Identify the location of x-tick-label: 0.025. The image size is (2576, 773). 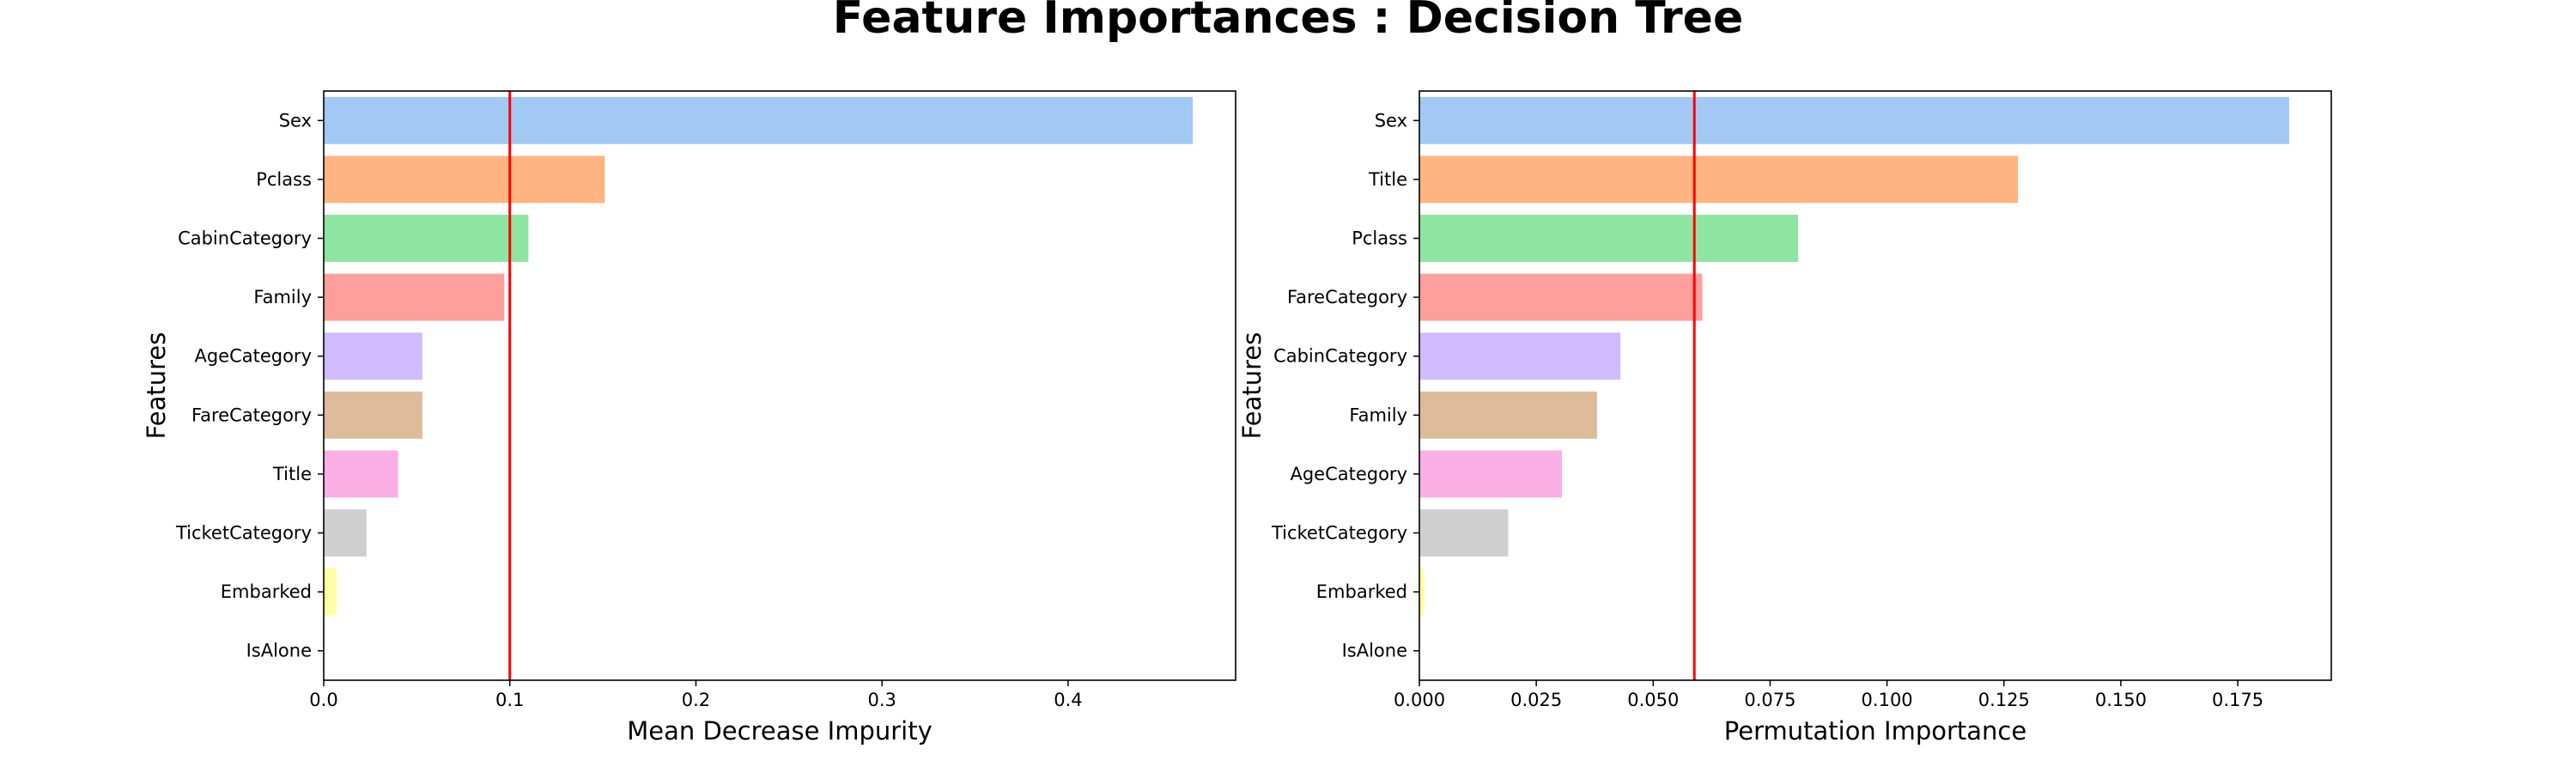
(1536, 700).